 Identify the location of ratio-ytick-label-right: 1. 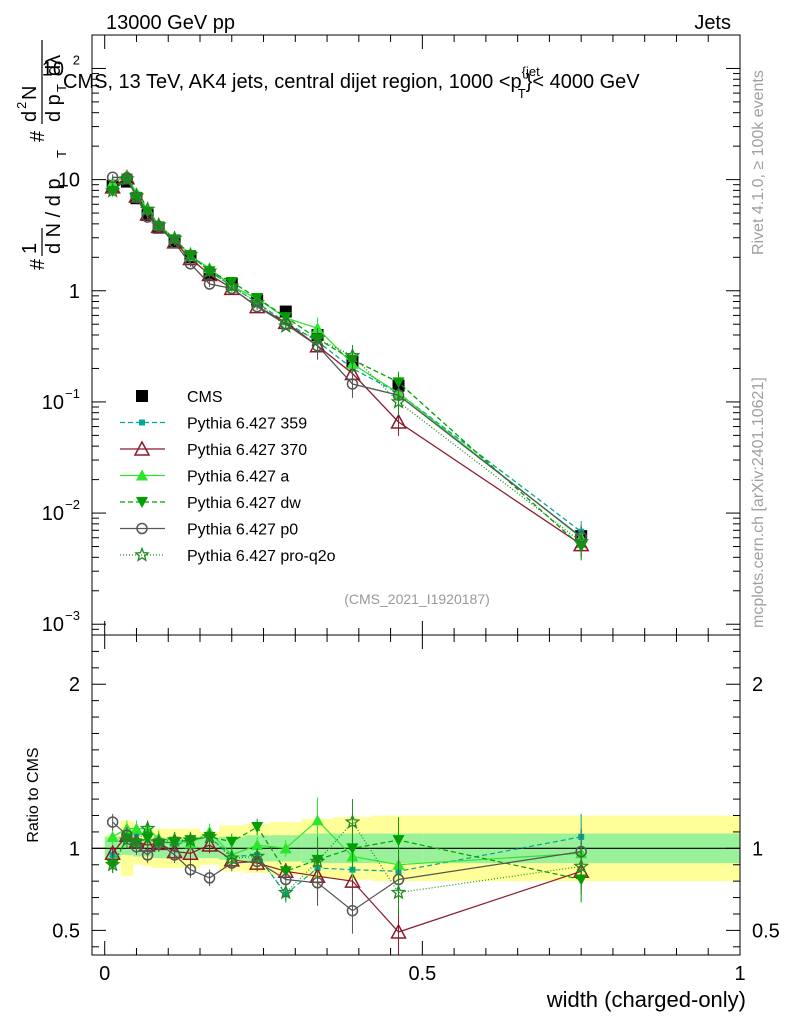
(757, 849).